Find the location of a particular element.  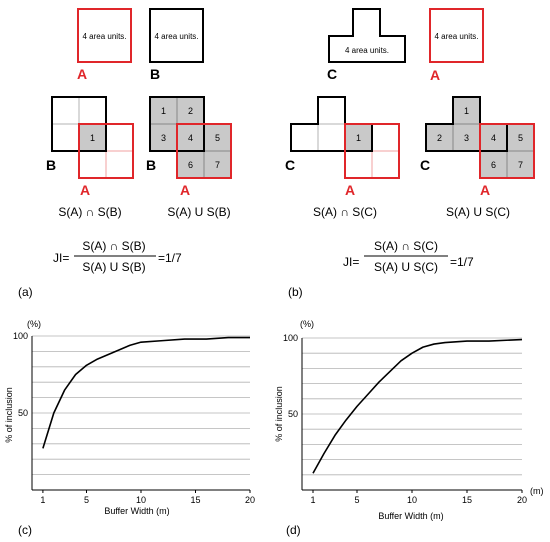

intersection-caption: S(A) ∩ S(C) is located at coordinates (345, 212).